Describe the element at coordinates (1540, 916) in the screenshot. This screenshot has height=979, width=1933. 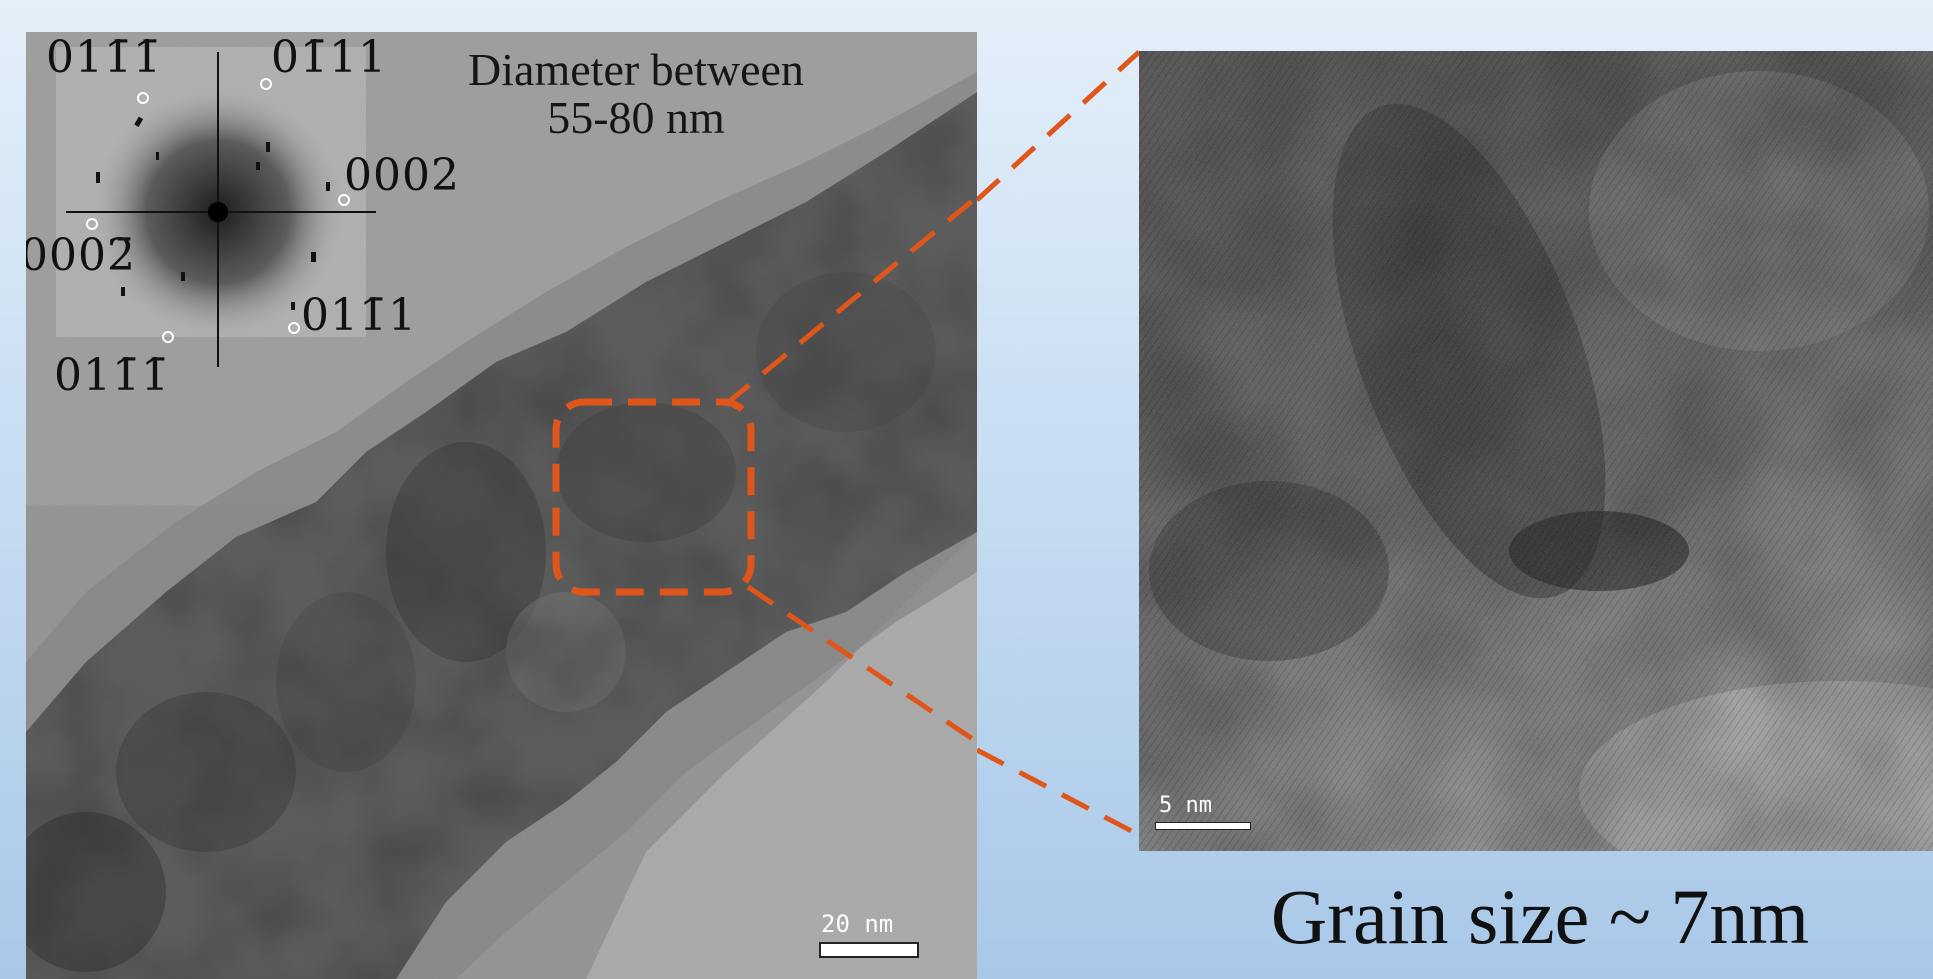
I see `grain-size-caption: Grain size ~ 7nm` at that location.